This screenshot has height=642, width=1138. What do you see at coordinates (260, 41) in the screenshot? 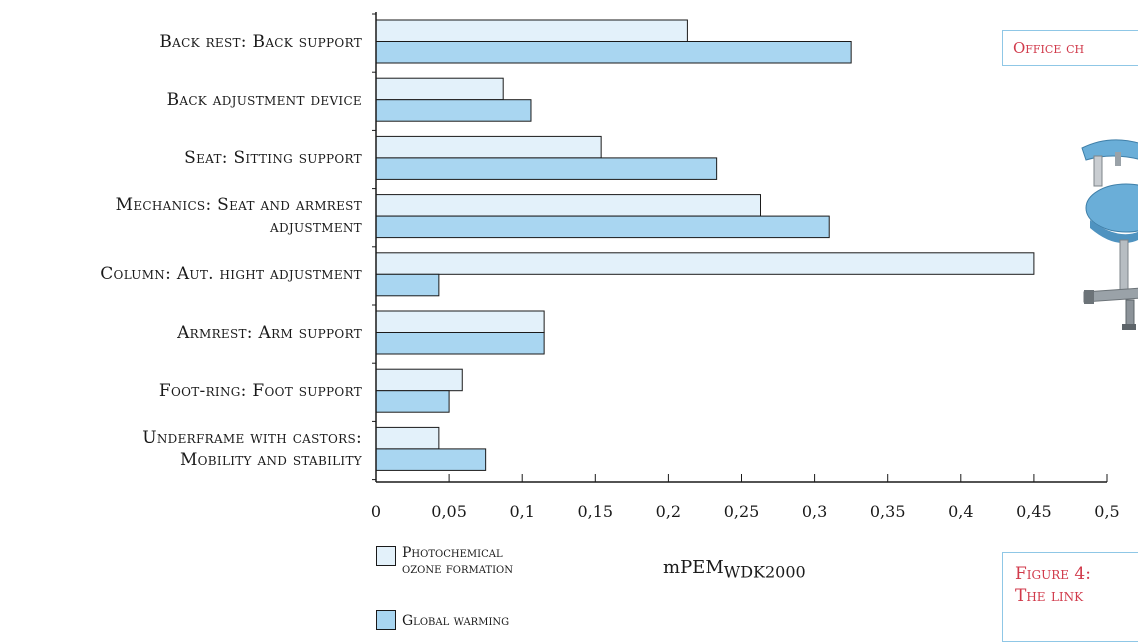
I see `category-label: Back rest: Back support` at bounding box center [260, 41].